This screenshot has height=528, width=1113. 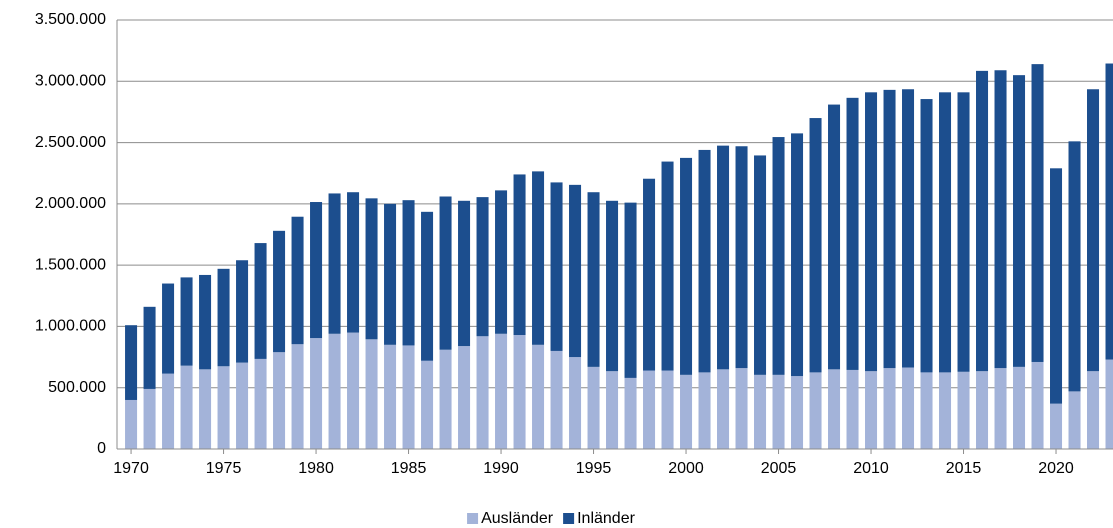 What do you see at coordinates (70, 264) in the screenshot?
I see `y-tick-label: 1.500.000` at bounding box center [70, 264].